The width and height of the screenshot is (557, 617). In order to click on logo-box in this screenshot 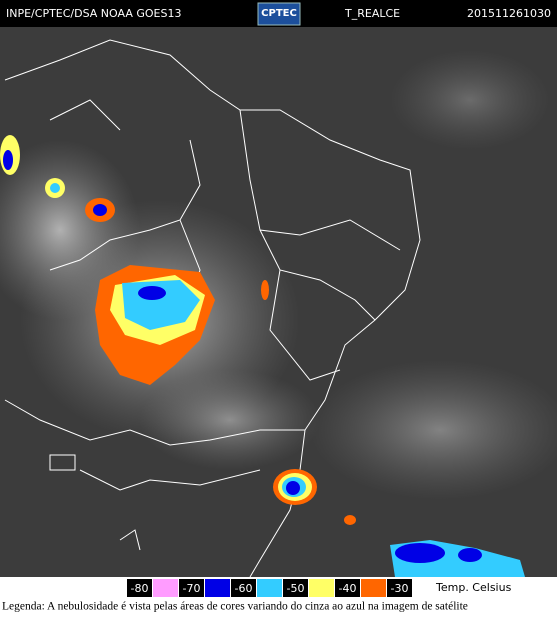, I will do `click(279, 14)`.